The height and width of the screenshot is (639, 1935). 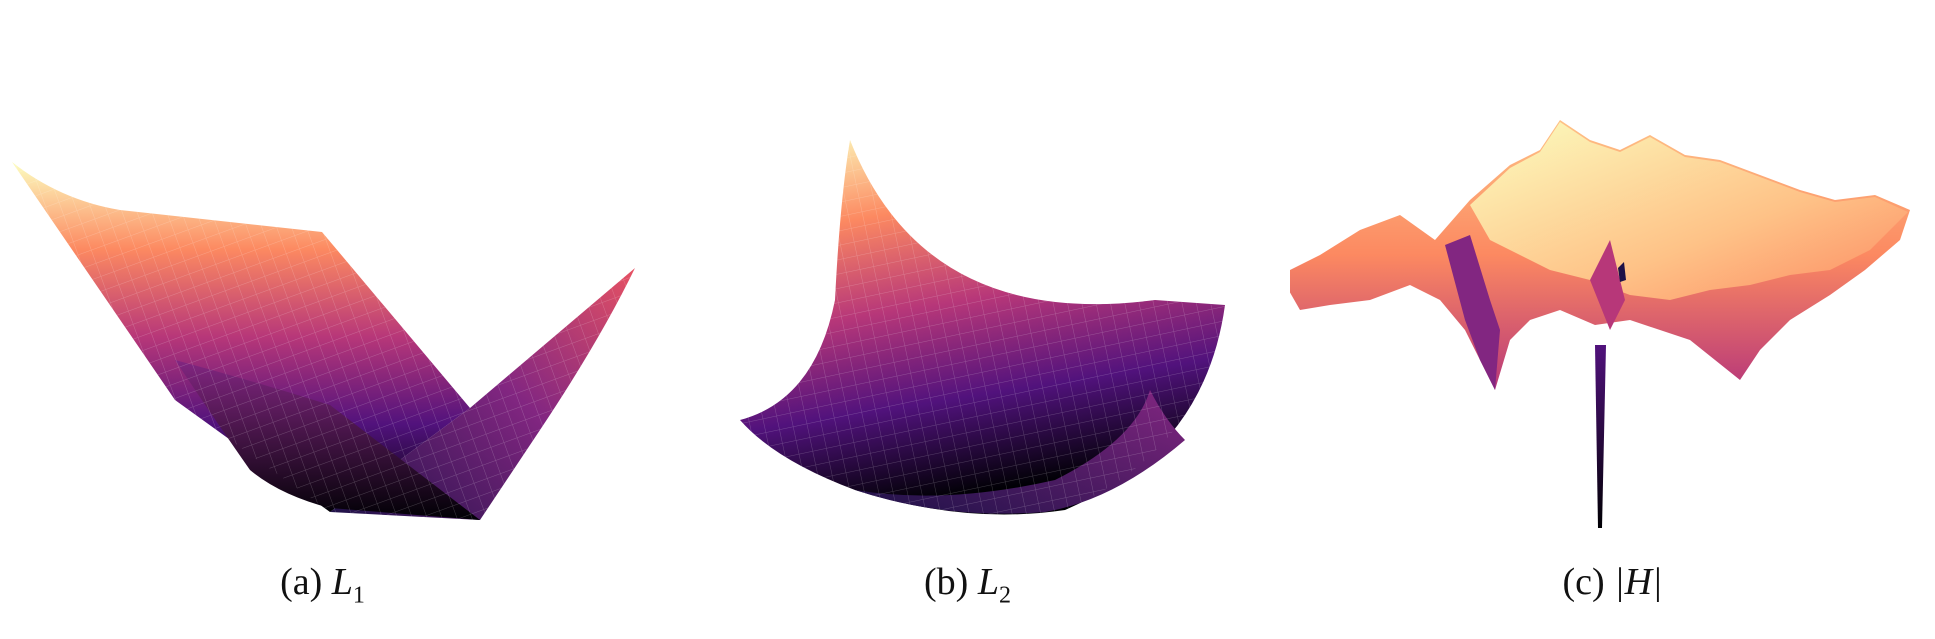 What do you see at coordinates (1689, 211) in the screenshot?
I see `surface-peaks` at bounding box center [1689, 211].